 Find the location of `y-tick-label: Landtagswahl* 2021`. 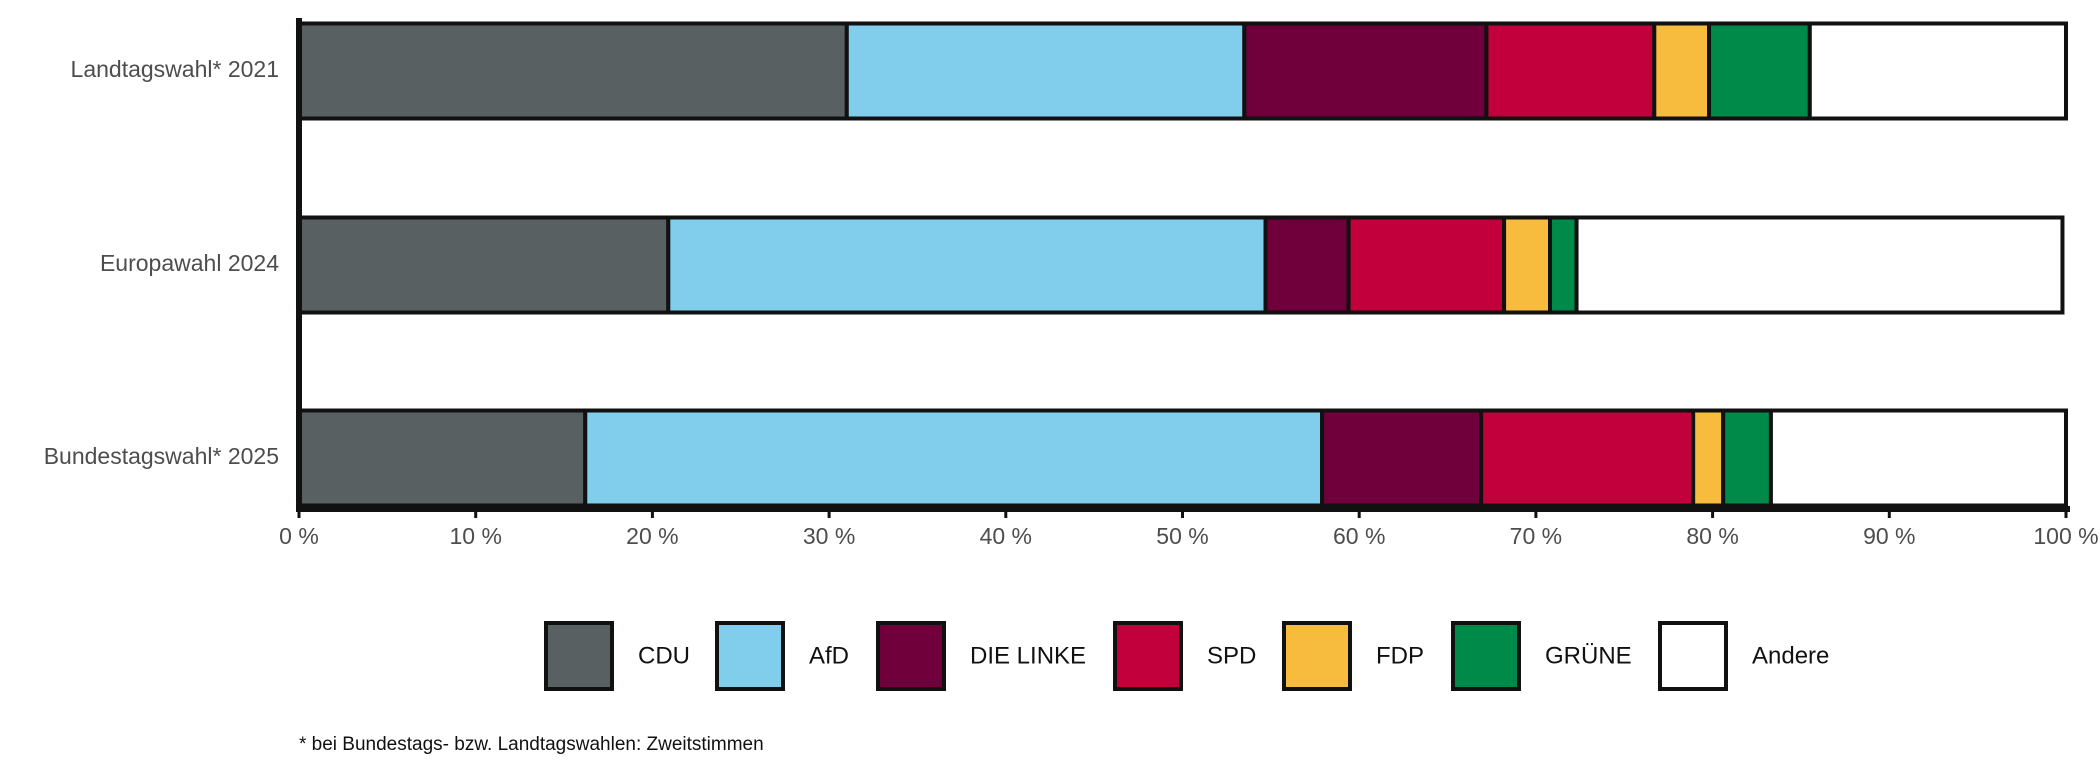

y-tick-label: Landtagswahl* 2021 is located at coordinates (175, 69).